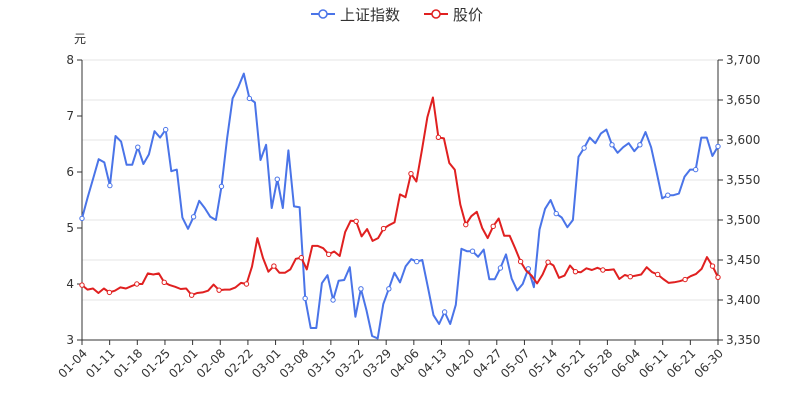 This screenshot has height=400, width=800. What do you see at coordinates (70, 228) in the screenshot?
I see `left-tick-label: 5` at bounding box center [70, 228].